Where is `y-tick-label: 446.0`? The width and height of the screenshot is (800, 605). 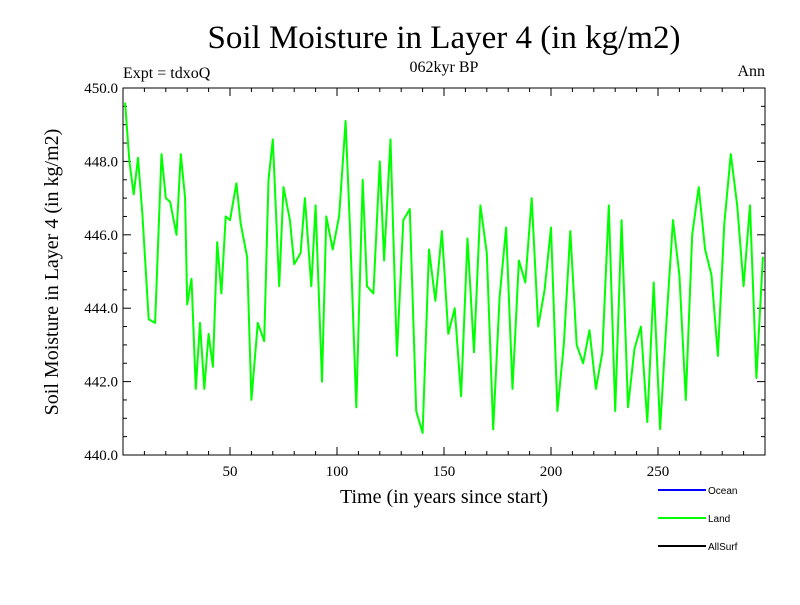 y-tick-label: 446.0 is located at coordinates (101, 236).